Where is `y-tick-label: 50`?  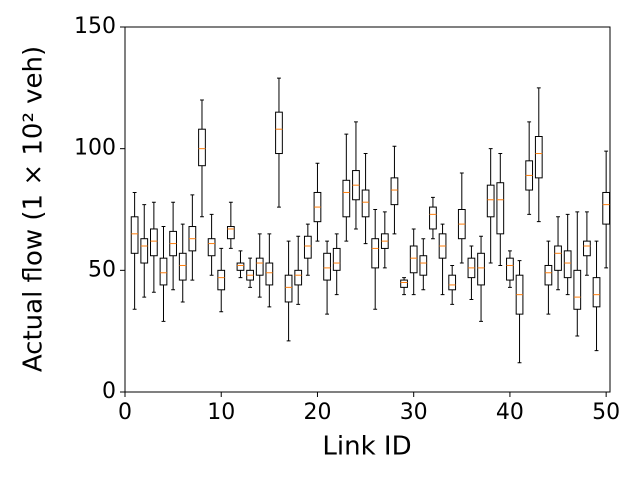
y-tick-label: 50 is located at coordinates (102, 269).